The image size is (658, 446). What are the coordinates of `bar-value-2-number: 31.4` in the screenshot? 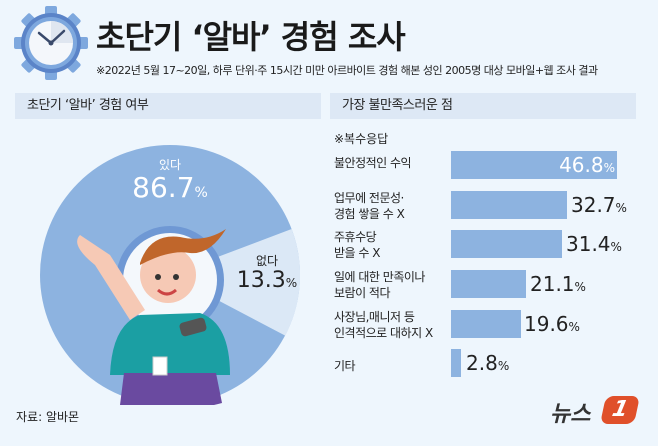 It's located at (588, 244).